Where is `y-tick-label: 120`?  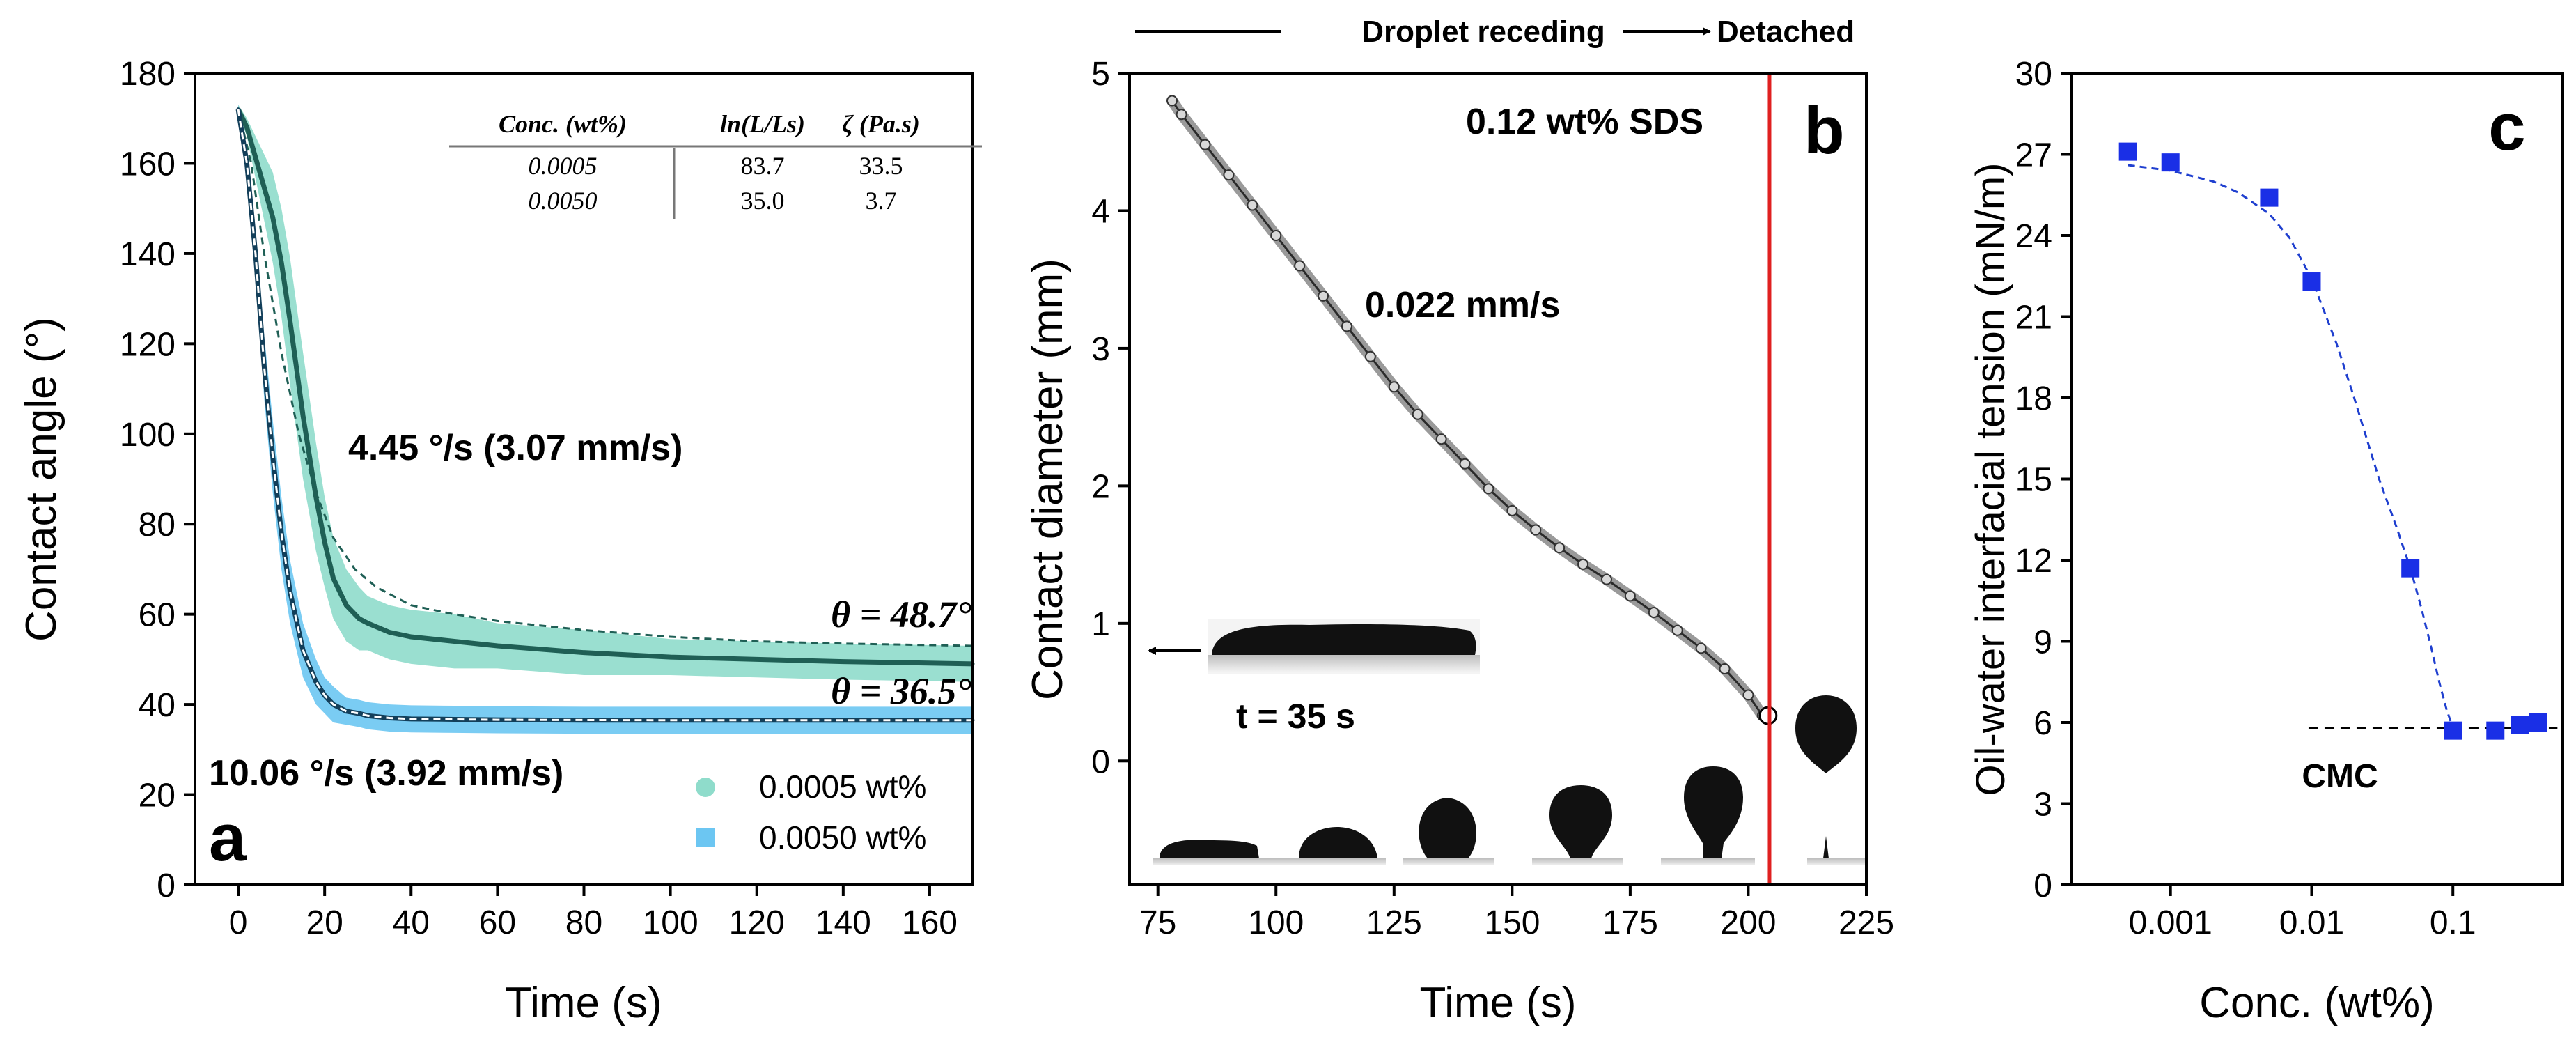 y-tick-label: 120 is located at coordinates (147, 344).